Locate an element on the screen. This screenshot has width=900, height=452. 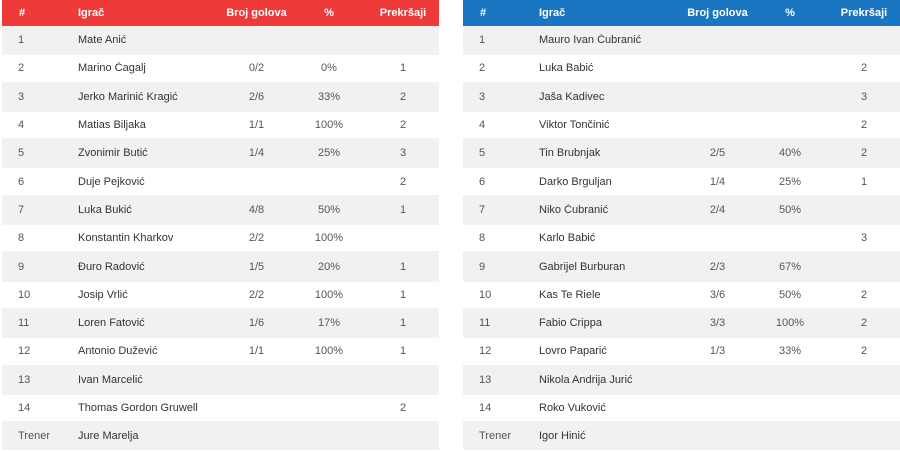
player-name: Mate Anić is located at coordinates (102, 40).